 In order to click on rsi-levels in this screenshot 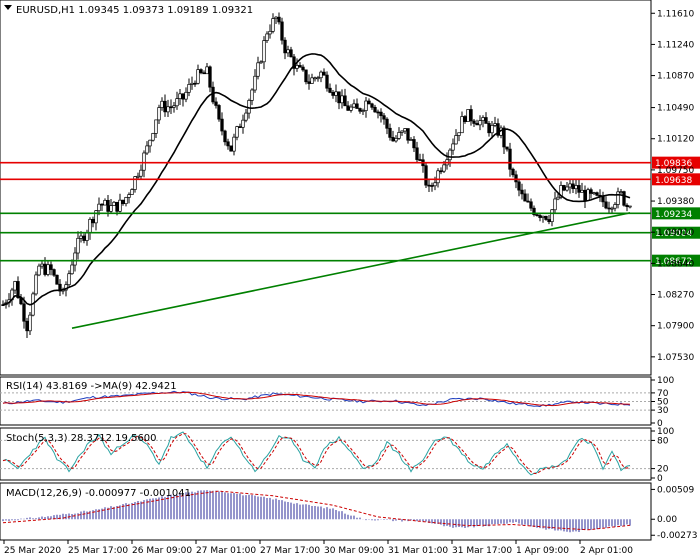, I will do `click(325, 401)`.